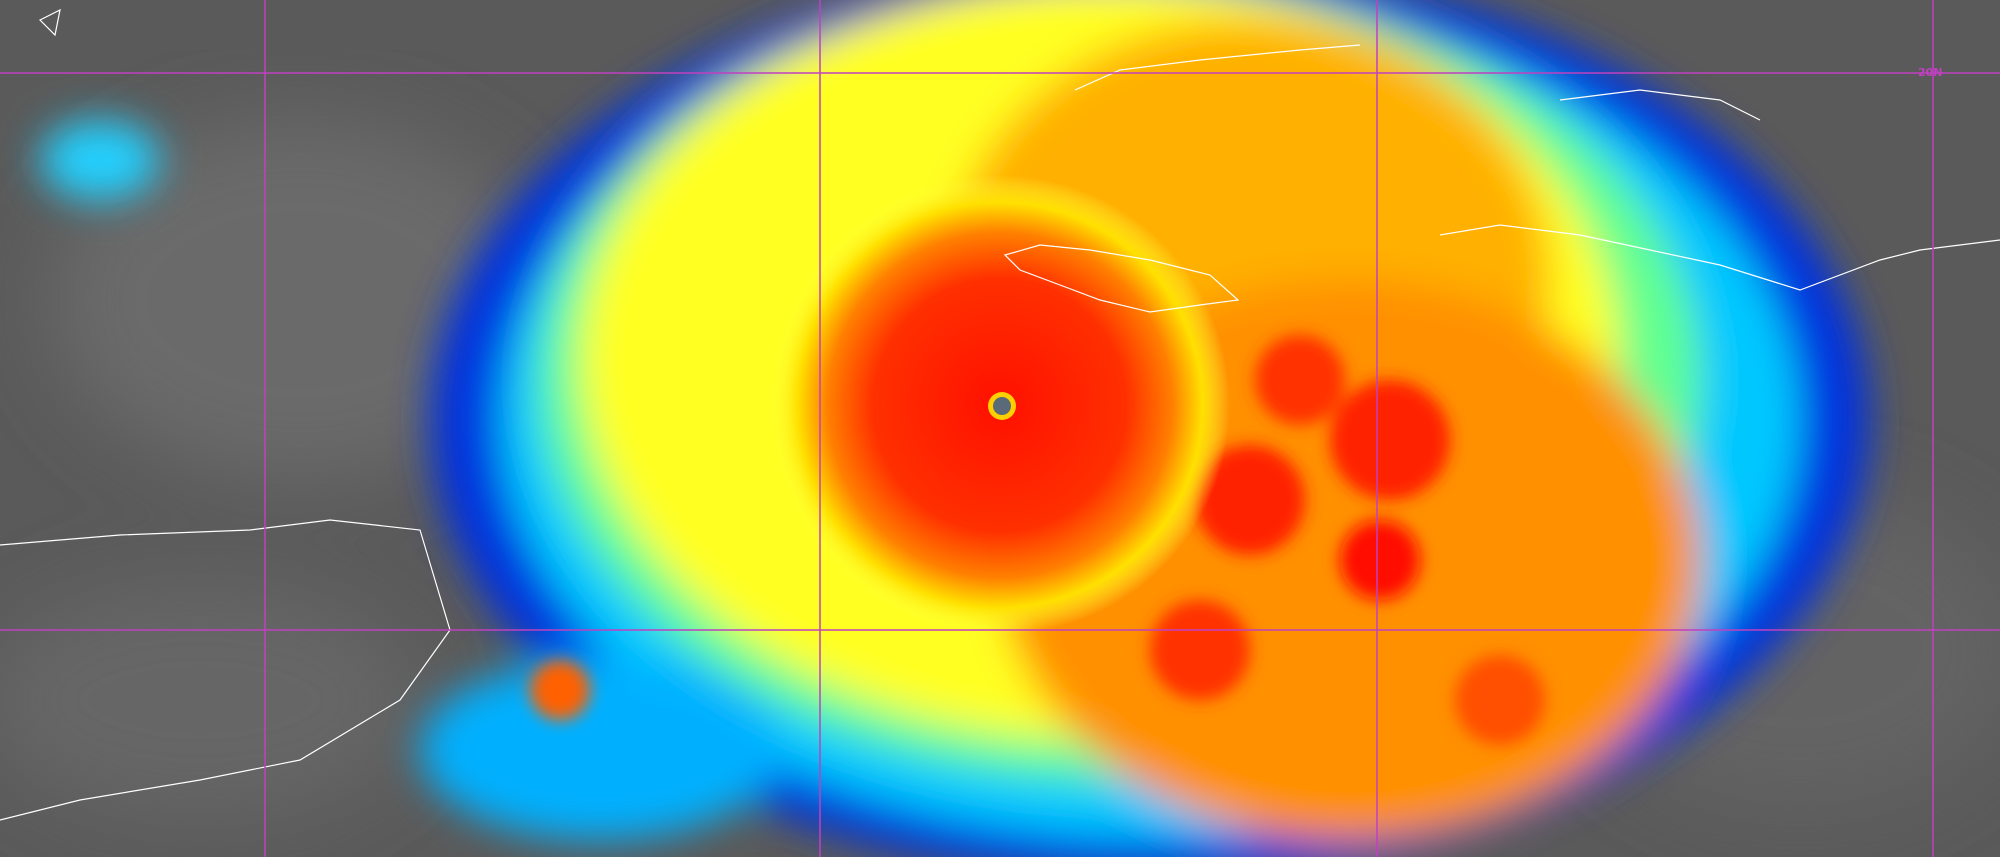 This screenshot has width=2000, height=857. Describe the element at coordinates (1217, 67) in the screenshot. I see `coastline-cuba` at that location.